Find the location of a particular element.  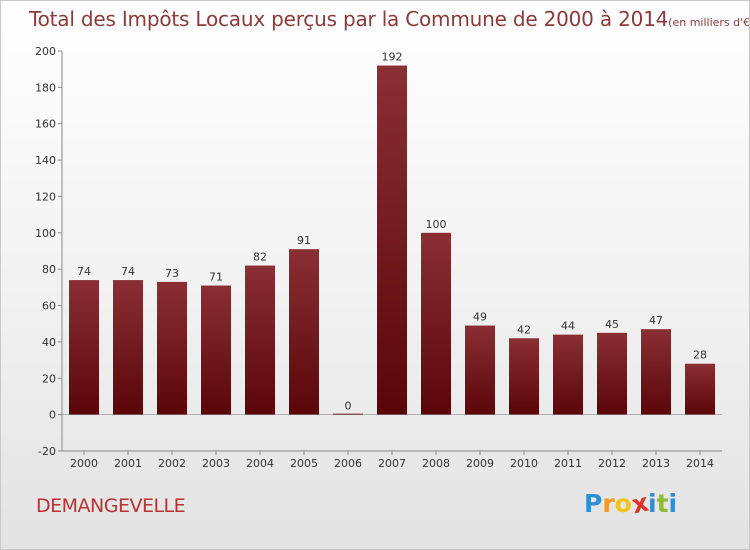

x-tick-label-2008: 2008 is located at coordinates (436, 463).